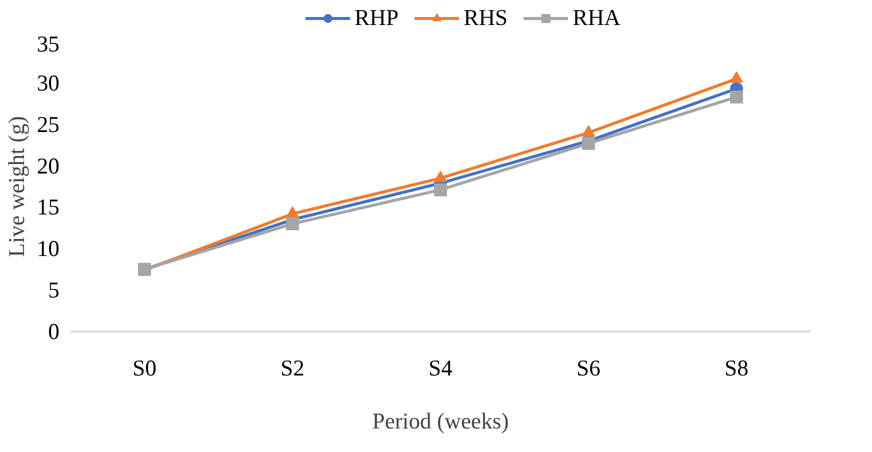 The width and height of the screenshot is (872, 452). Describe the element at coordinates (292, 368) in the screenshot. I see `x-tick-label: S2` at that location.